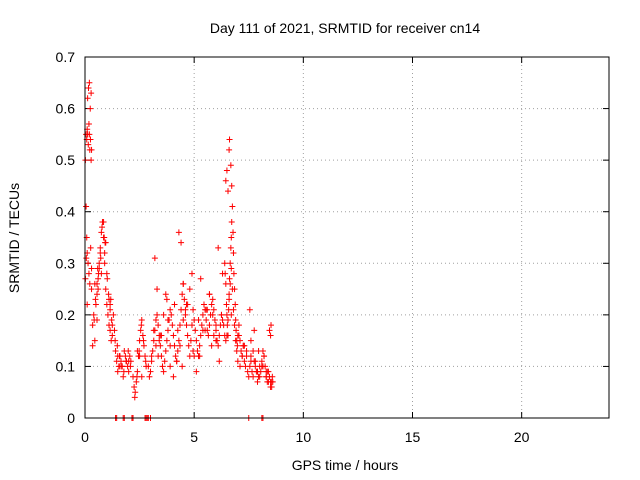 The image size is (640, 480). Describe the element at coordinates (66, 315) in the screenshot. I see `y-tick-label: 0.2` at that location.